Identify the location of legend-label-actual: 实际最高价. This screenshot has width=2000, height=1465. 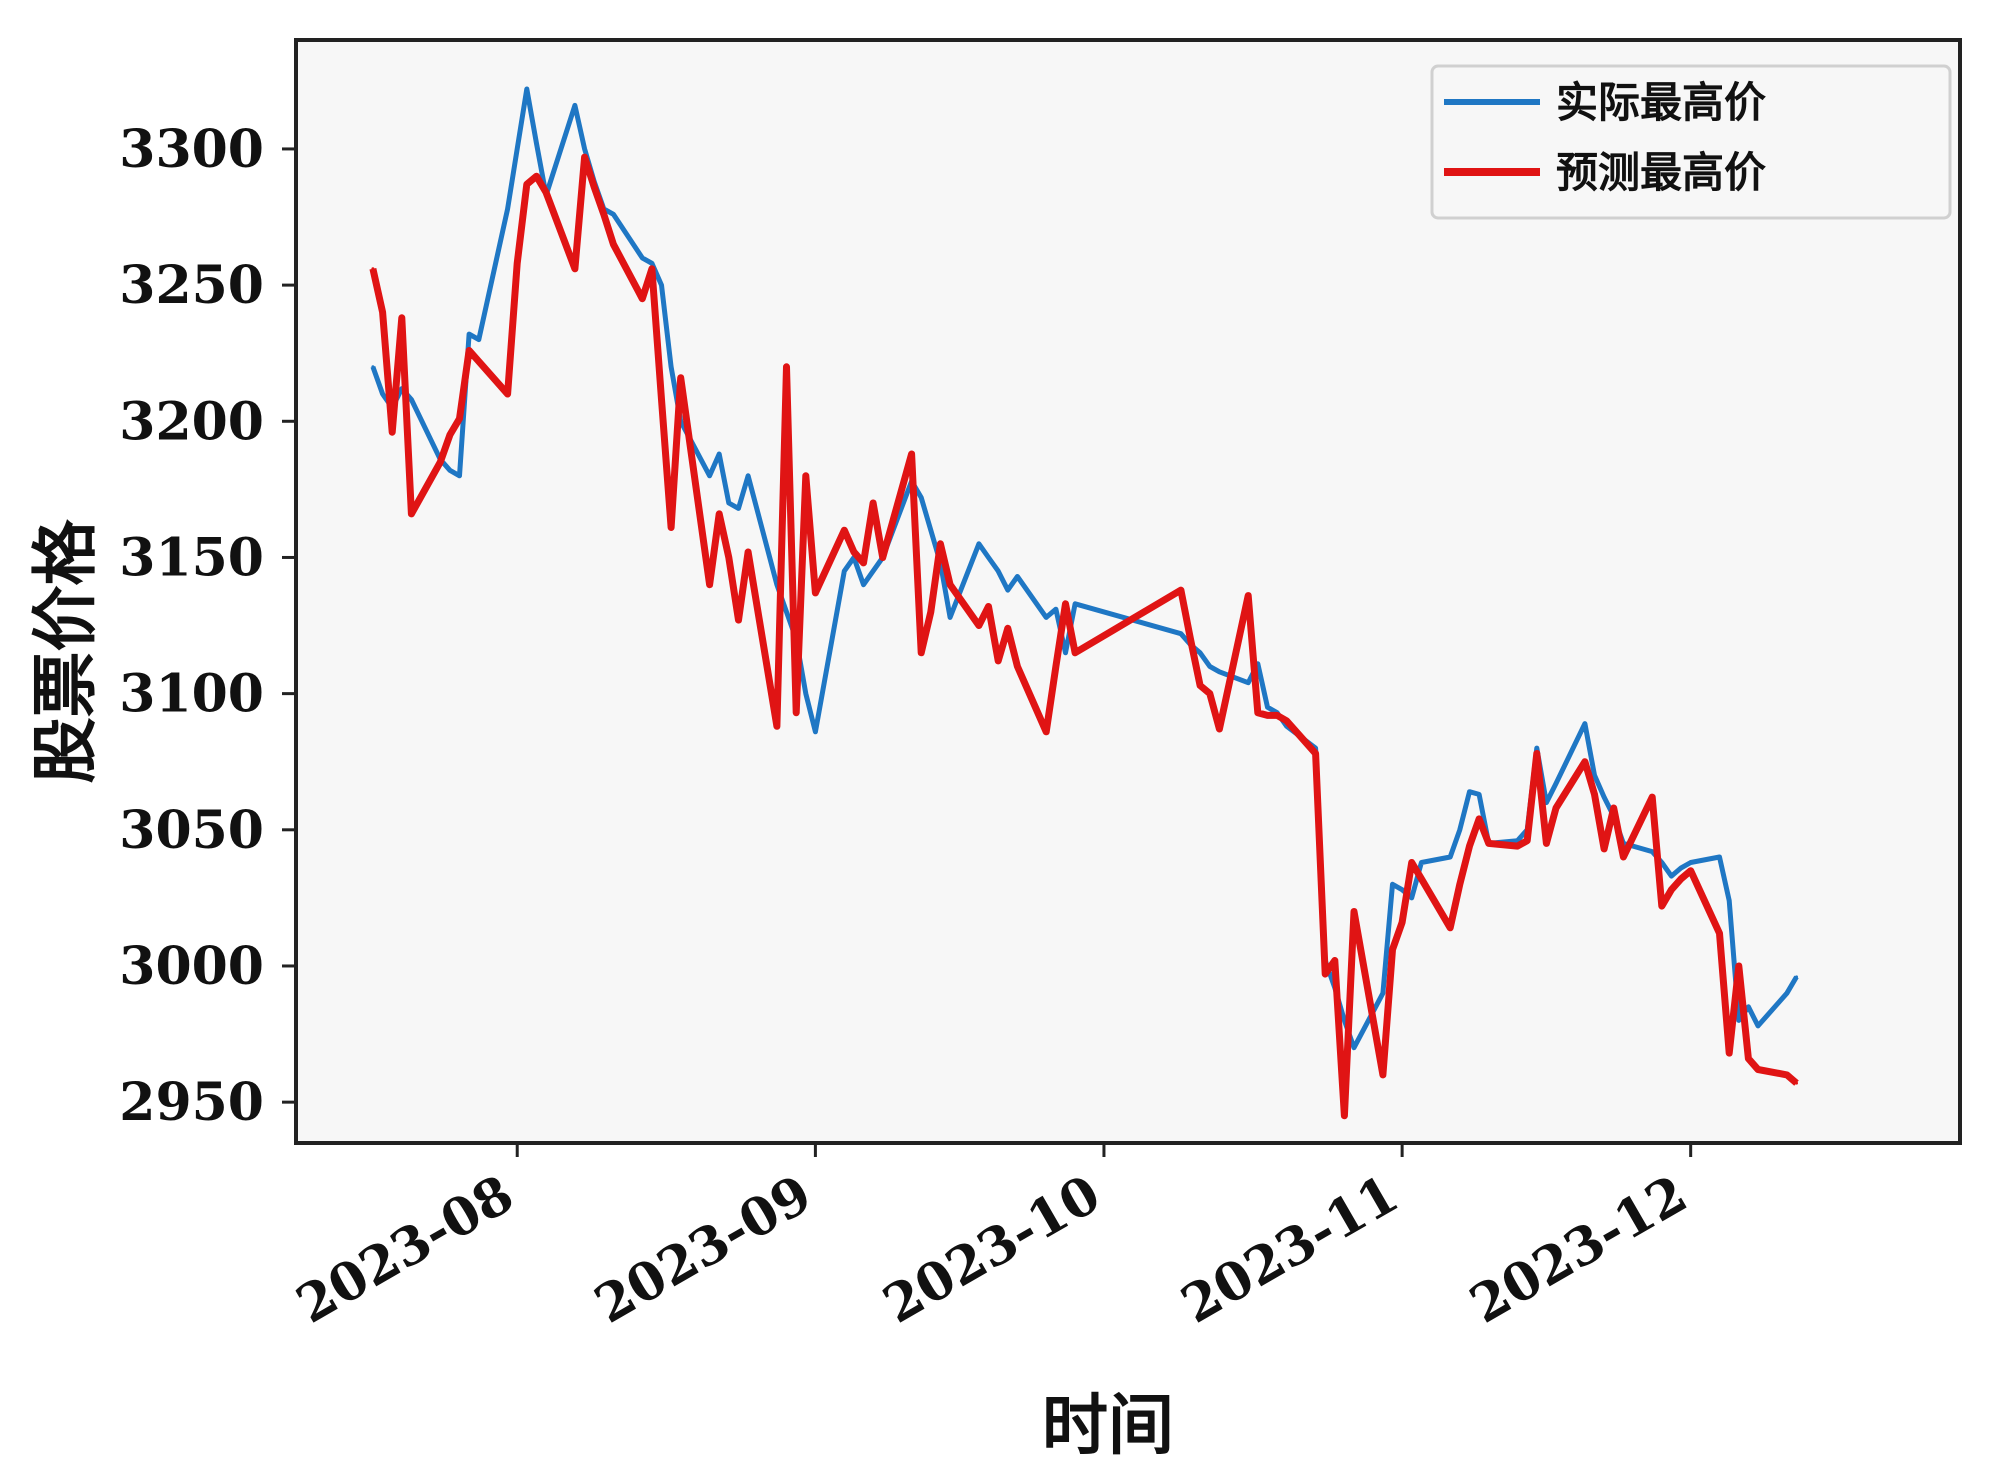
(1661, 102).